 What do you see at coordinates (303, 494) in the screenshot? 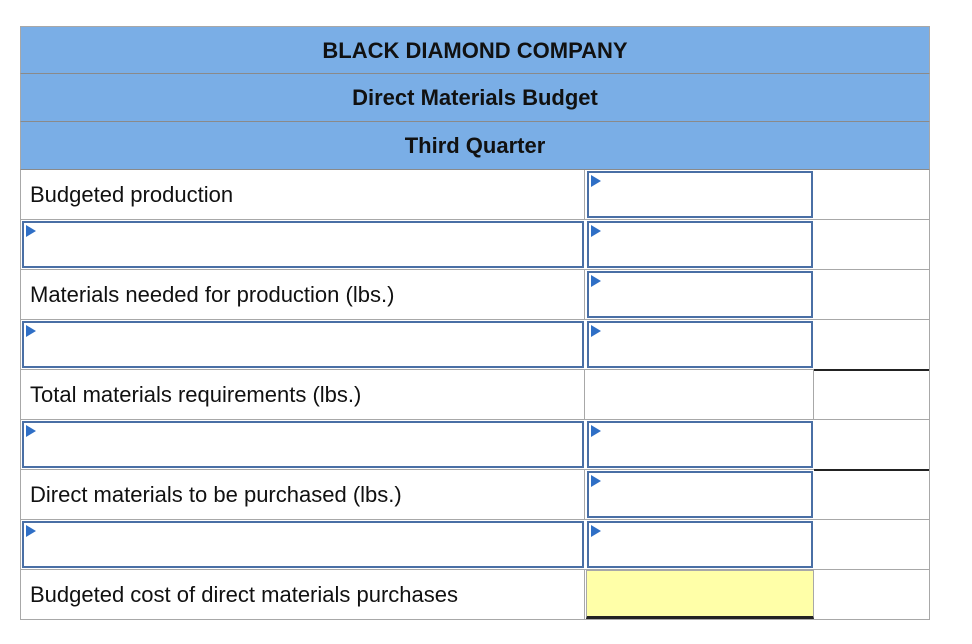
I see `row-label-materials-to-purchase: Direct materials to be purchased (lbs.)` at bounding box center [303, 494].